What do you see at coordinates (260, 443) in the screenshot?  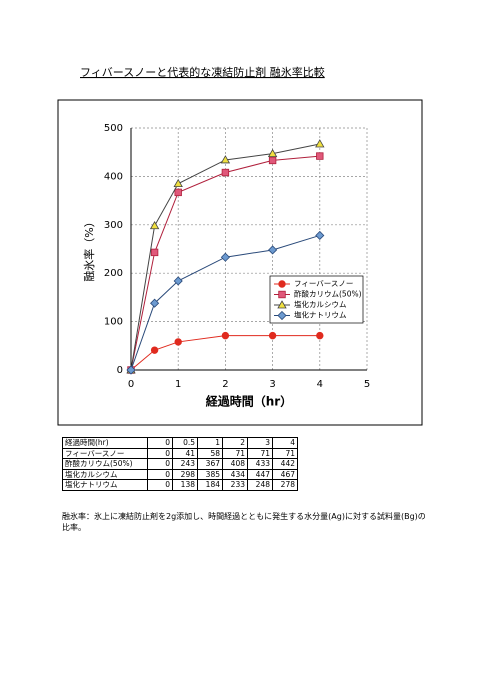 I see `table-cell: 3` at bounding box center [260, 443].